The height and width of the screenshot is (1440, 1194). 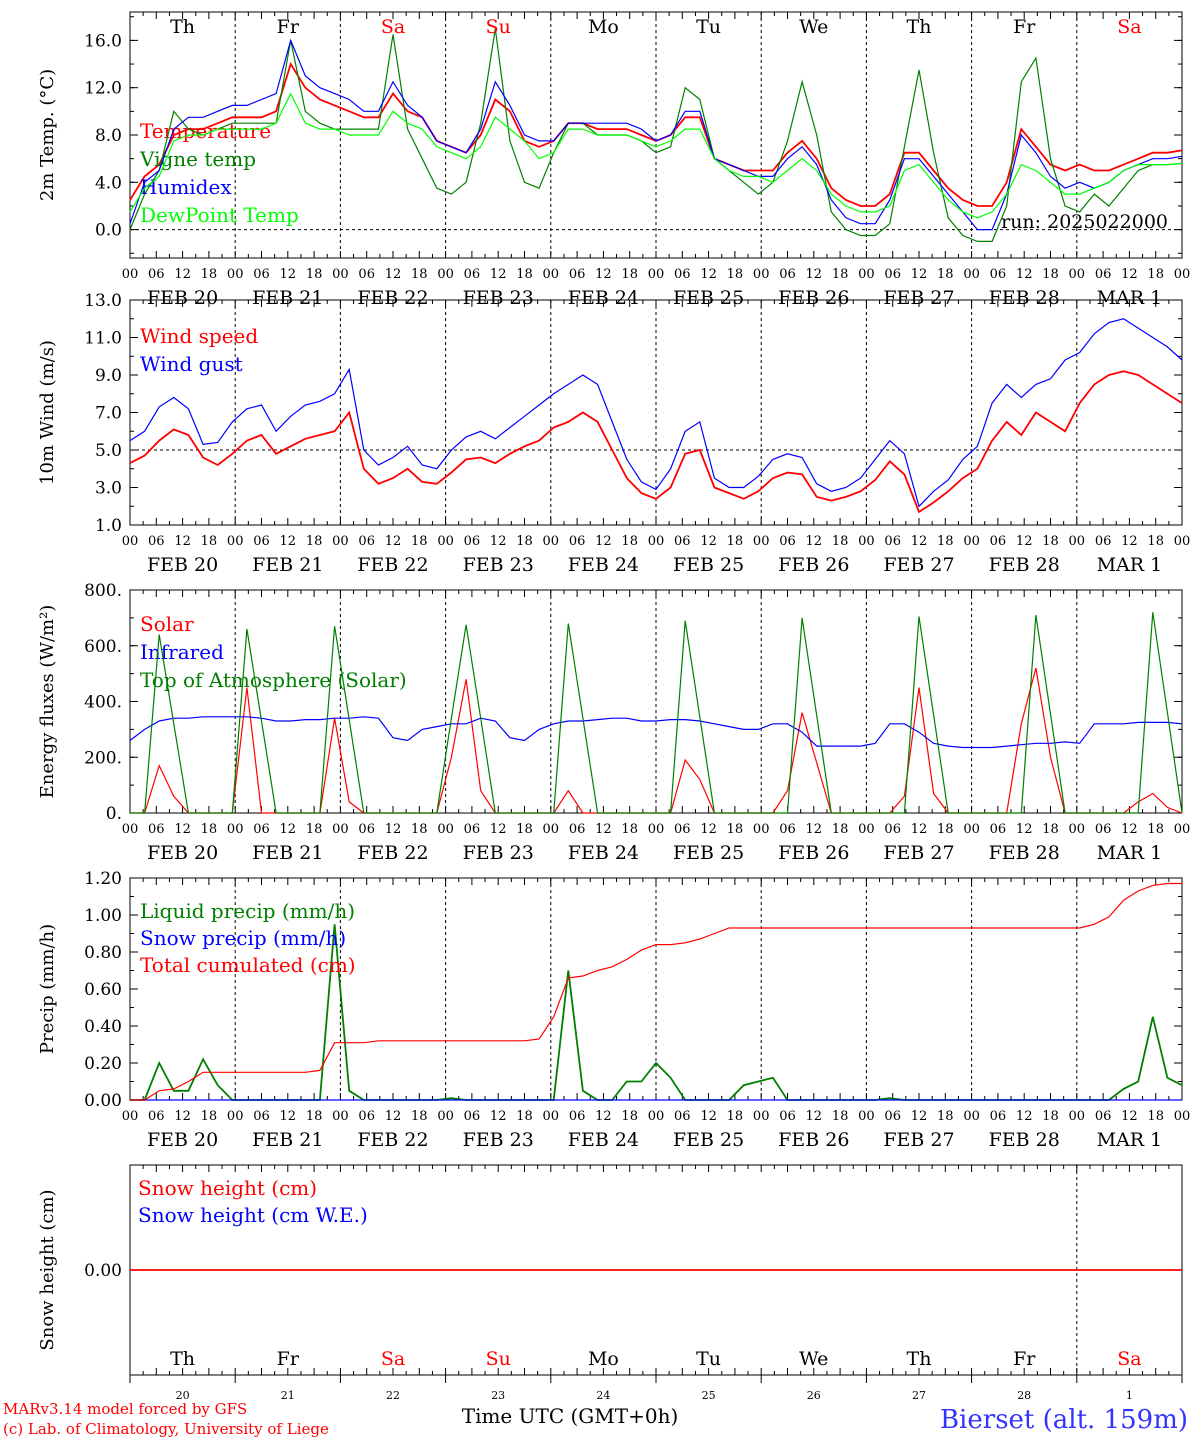 I want to click on y-tick-label: 5.0, so click(x=108, y=451).